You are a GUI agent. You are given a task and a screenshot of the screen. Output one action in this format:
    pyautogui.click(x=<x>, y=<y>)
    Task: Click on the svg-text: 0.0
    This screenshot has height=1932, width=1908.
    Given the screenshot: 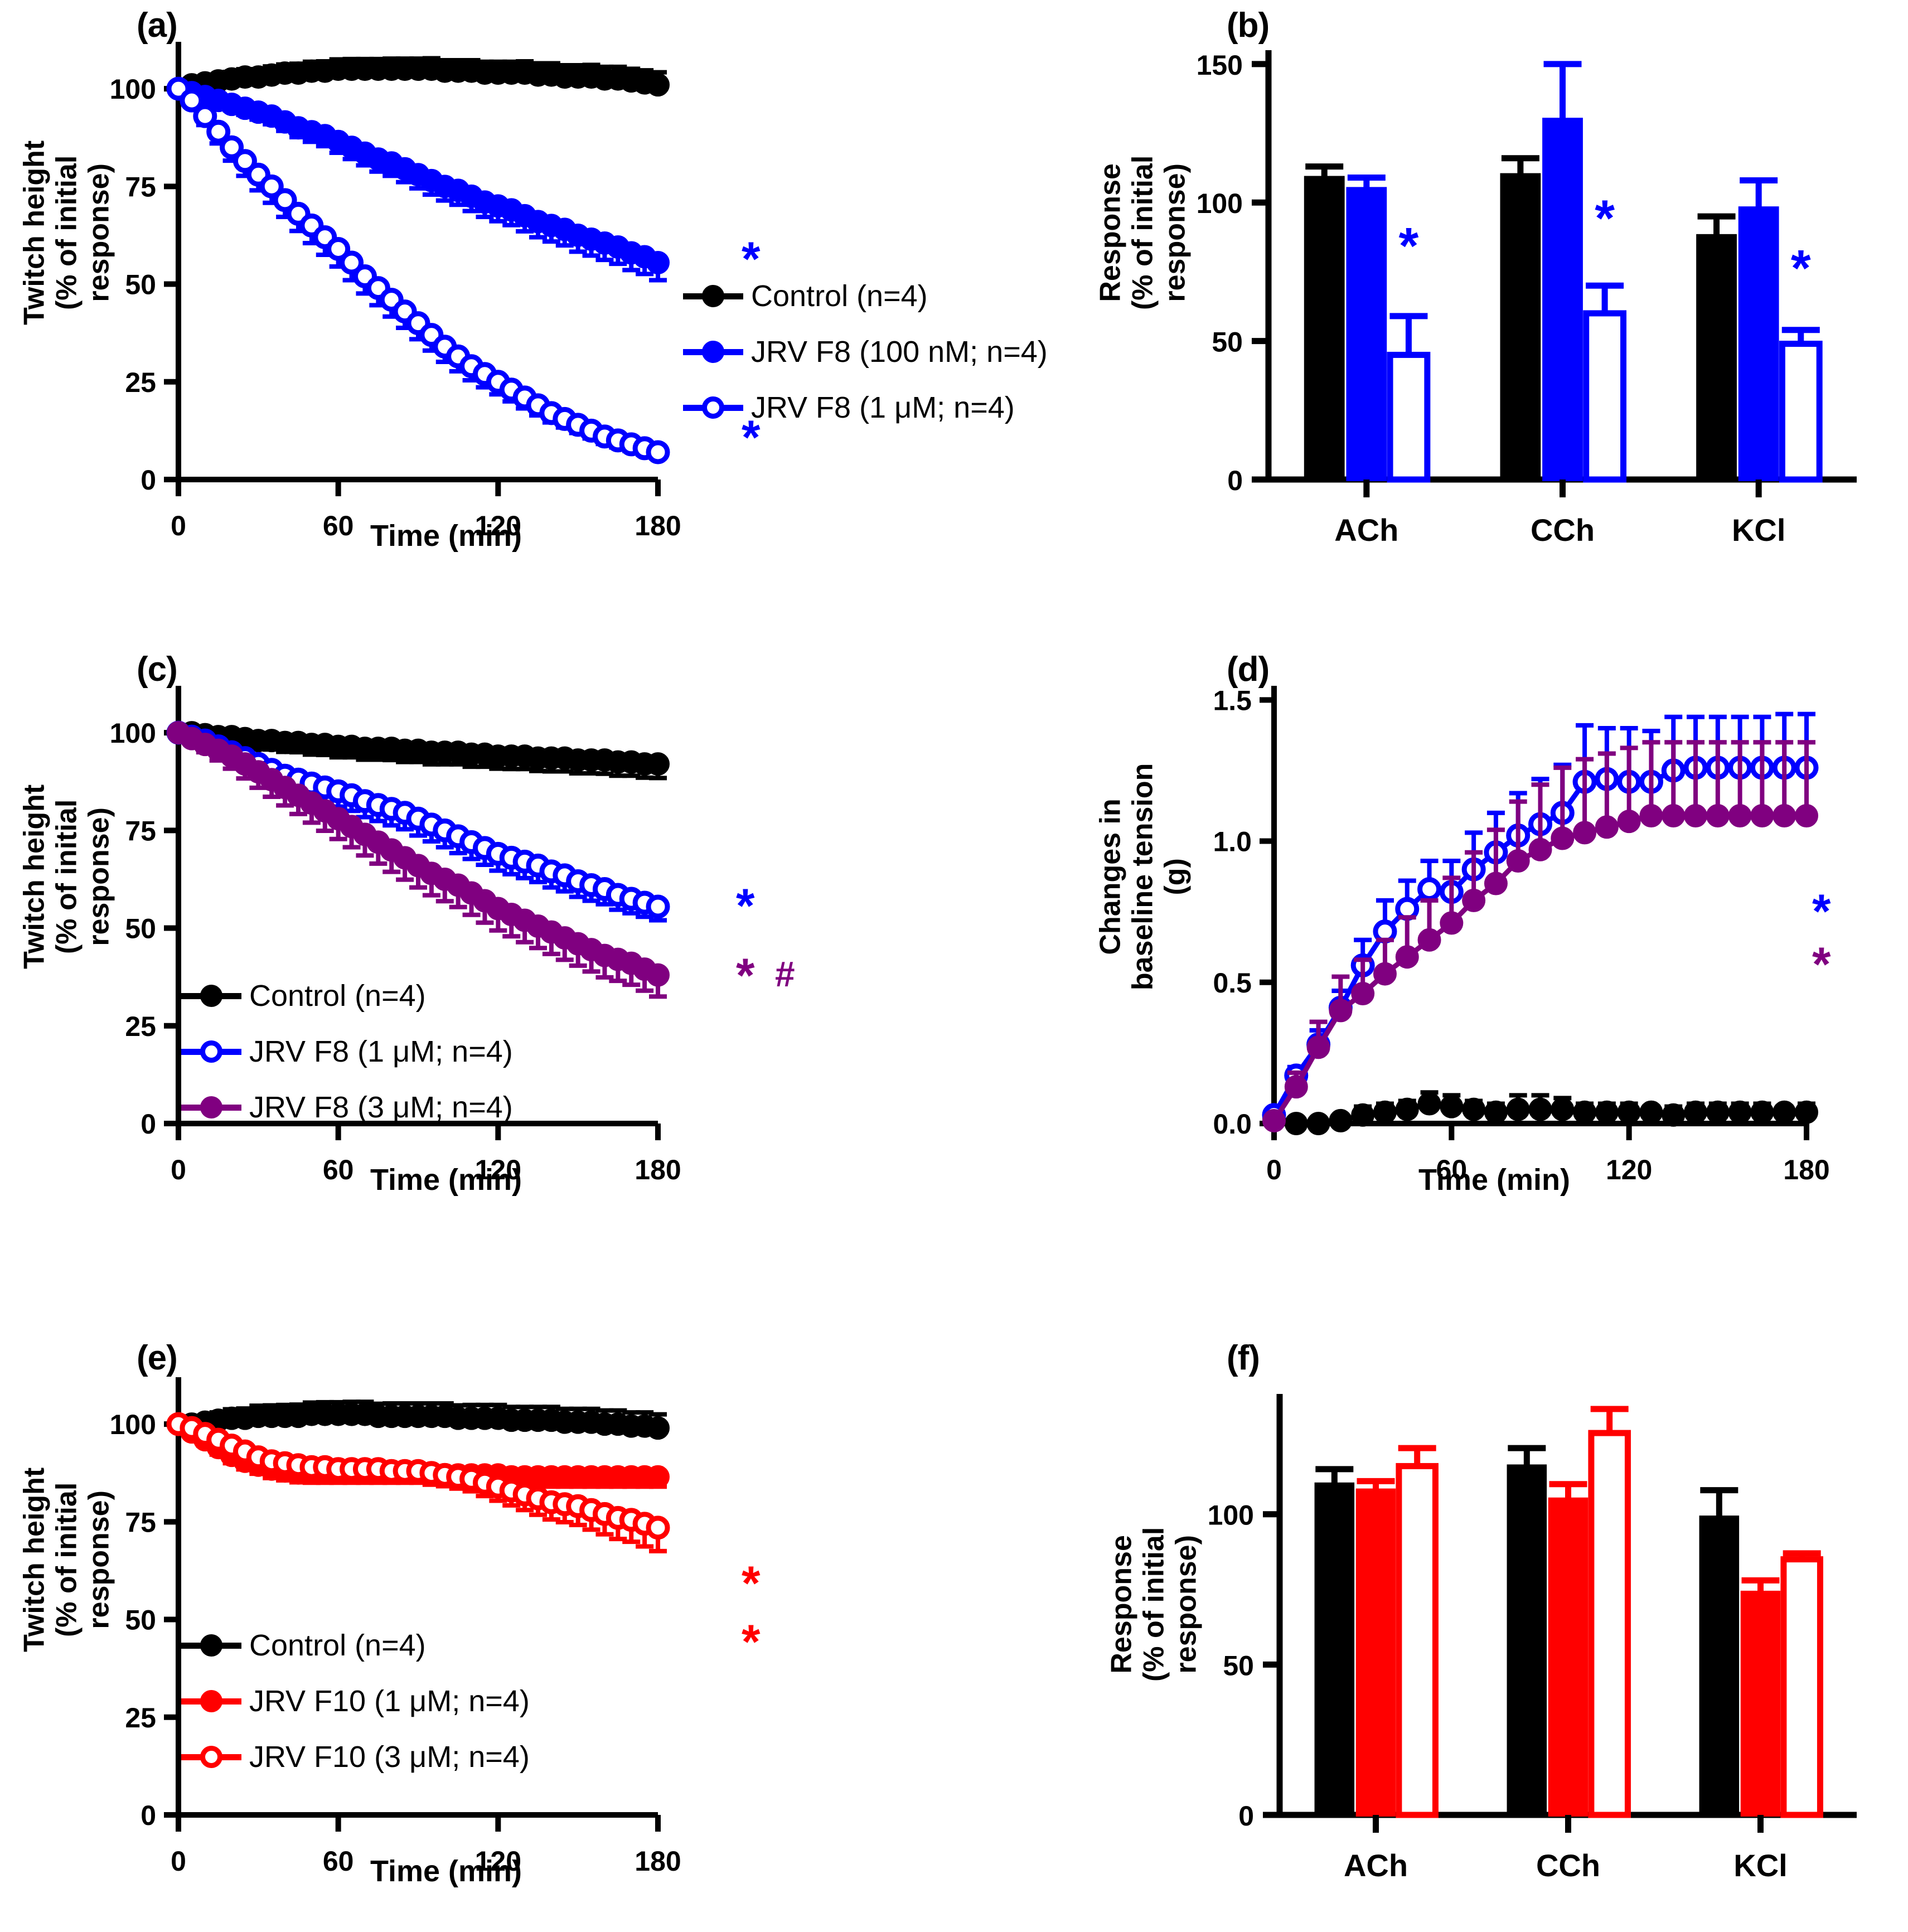 What is the action you would take?
    pyautogui.click(x=1232, y=1124)
    